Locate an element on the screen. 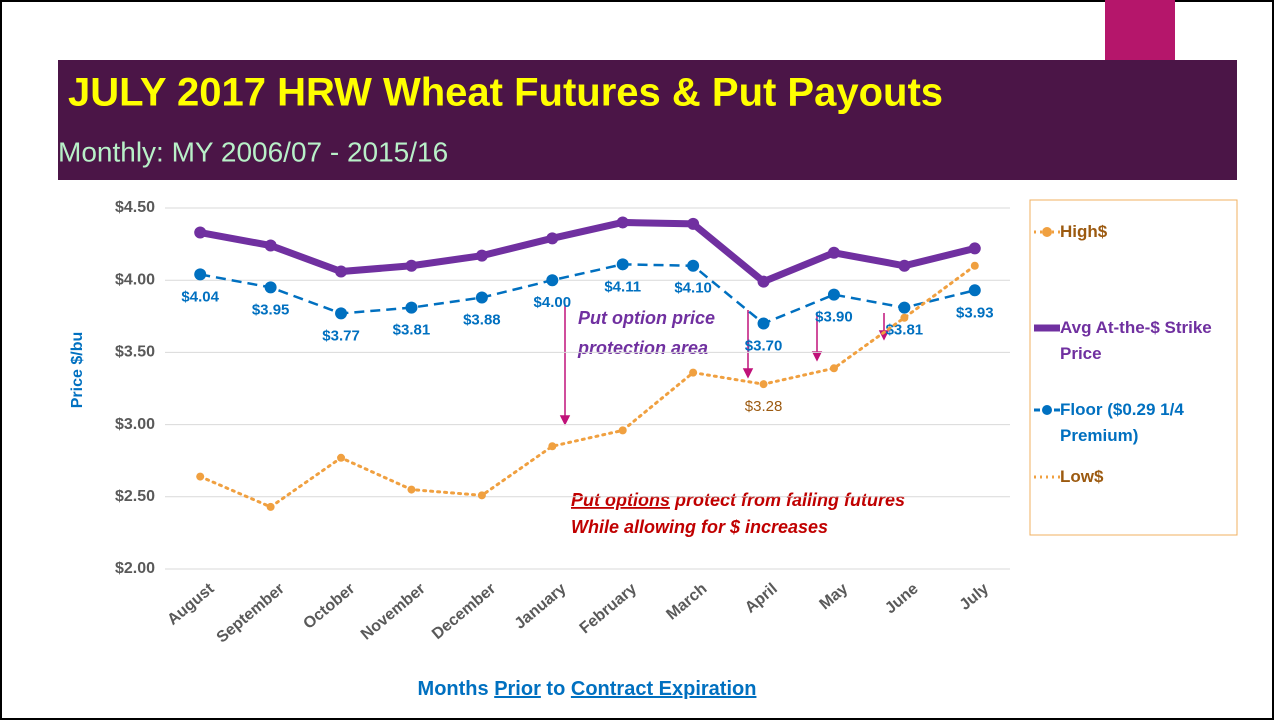  legend-box is located at coordinates (1133, 367).